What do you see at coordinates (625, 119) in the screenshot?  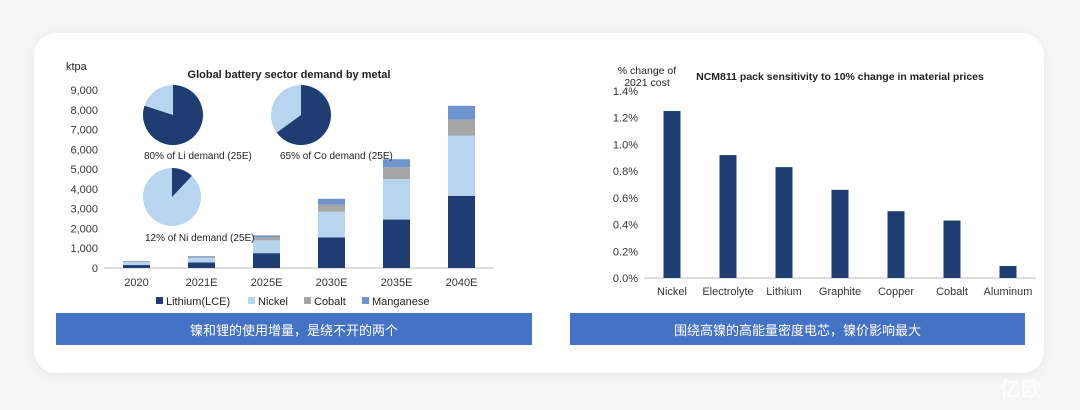 I see `y-tick-label: 1.2%` at bounding box center [625, 119].